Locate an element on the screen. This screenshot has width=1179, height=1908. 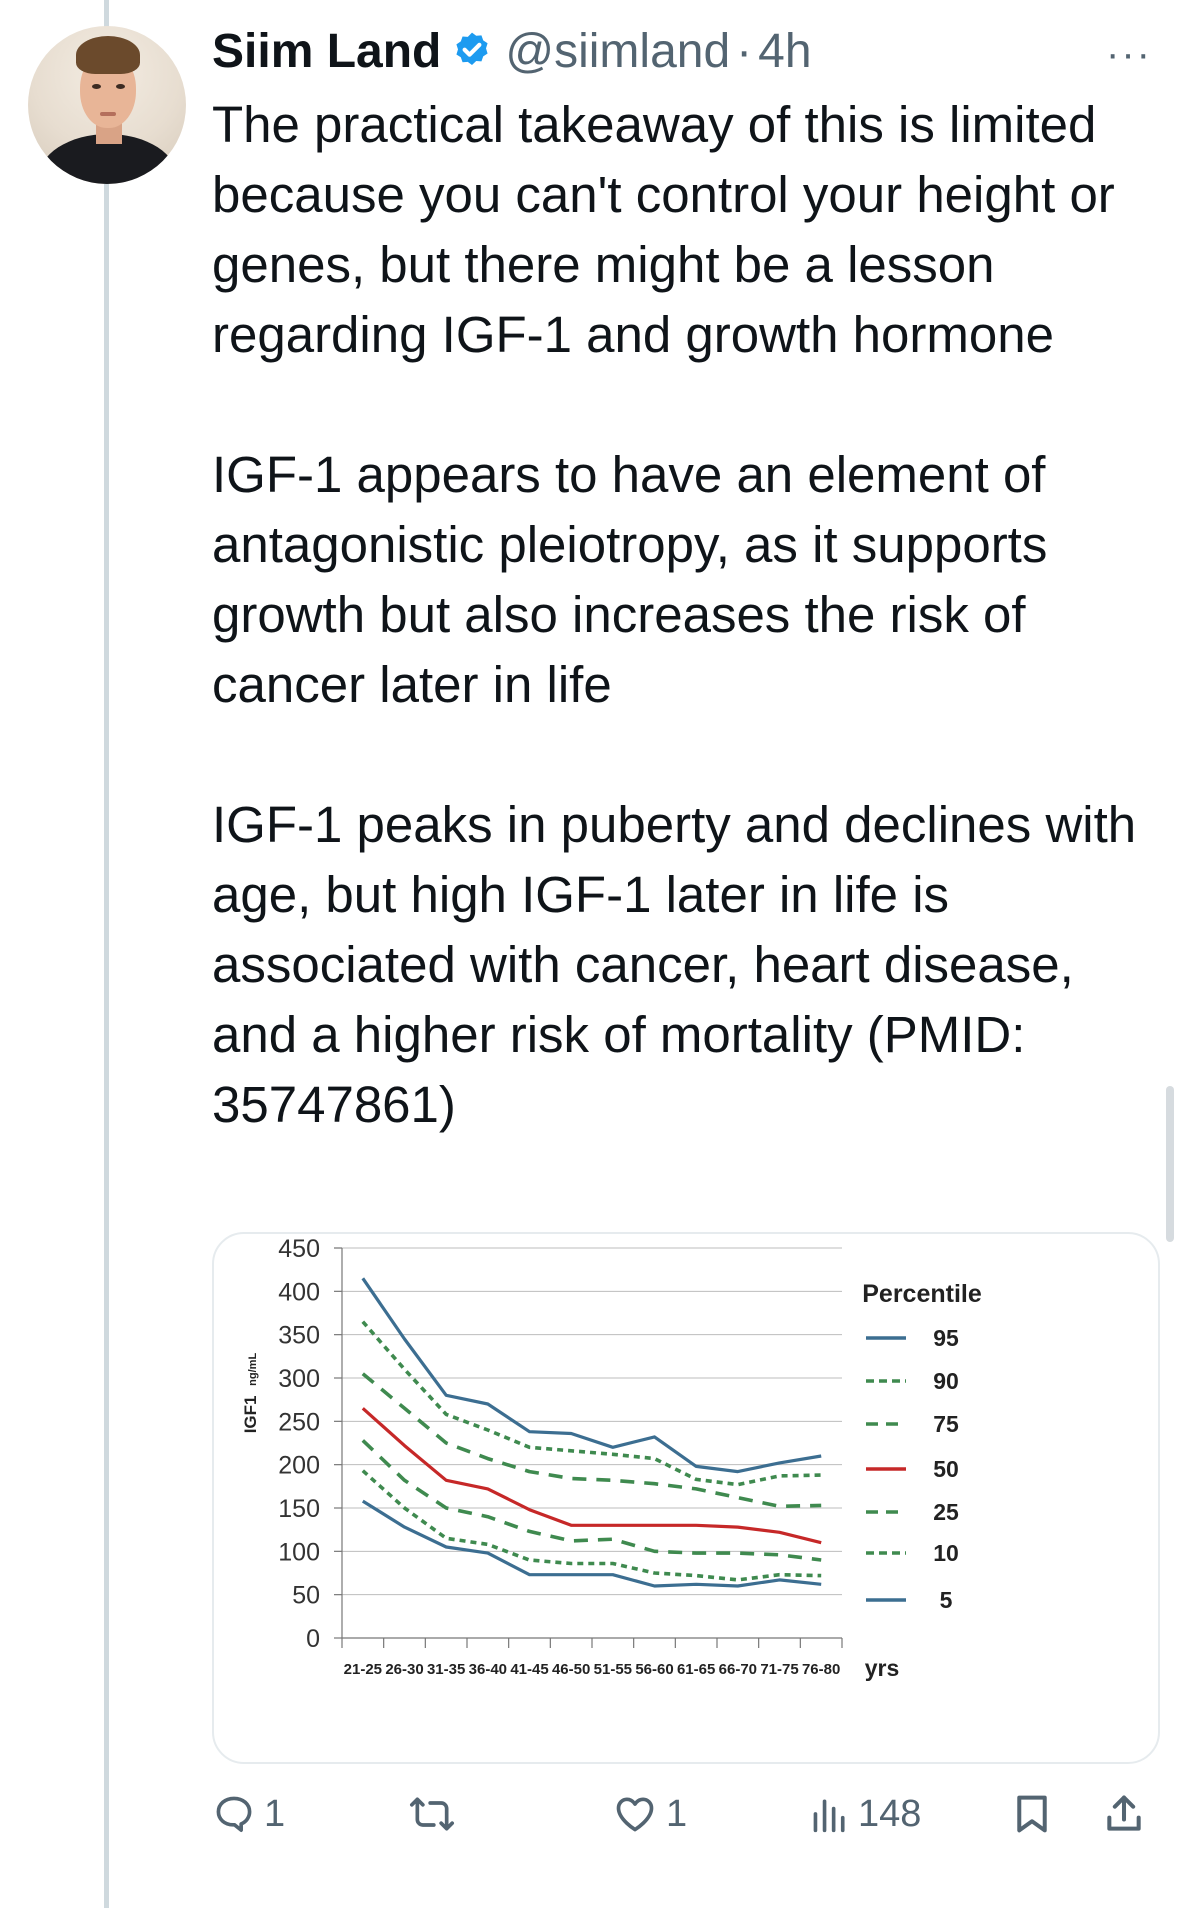
chart-legend-label: 5 is located at coordinates (946, 1600).